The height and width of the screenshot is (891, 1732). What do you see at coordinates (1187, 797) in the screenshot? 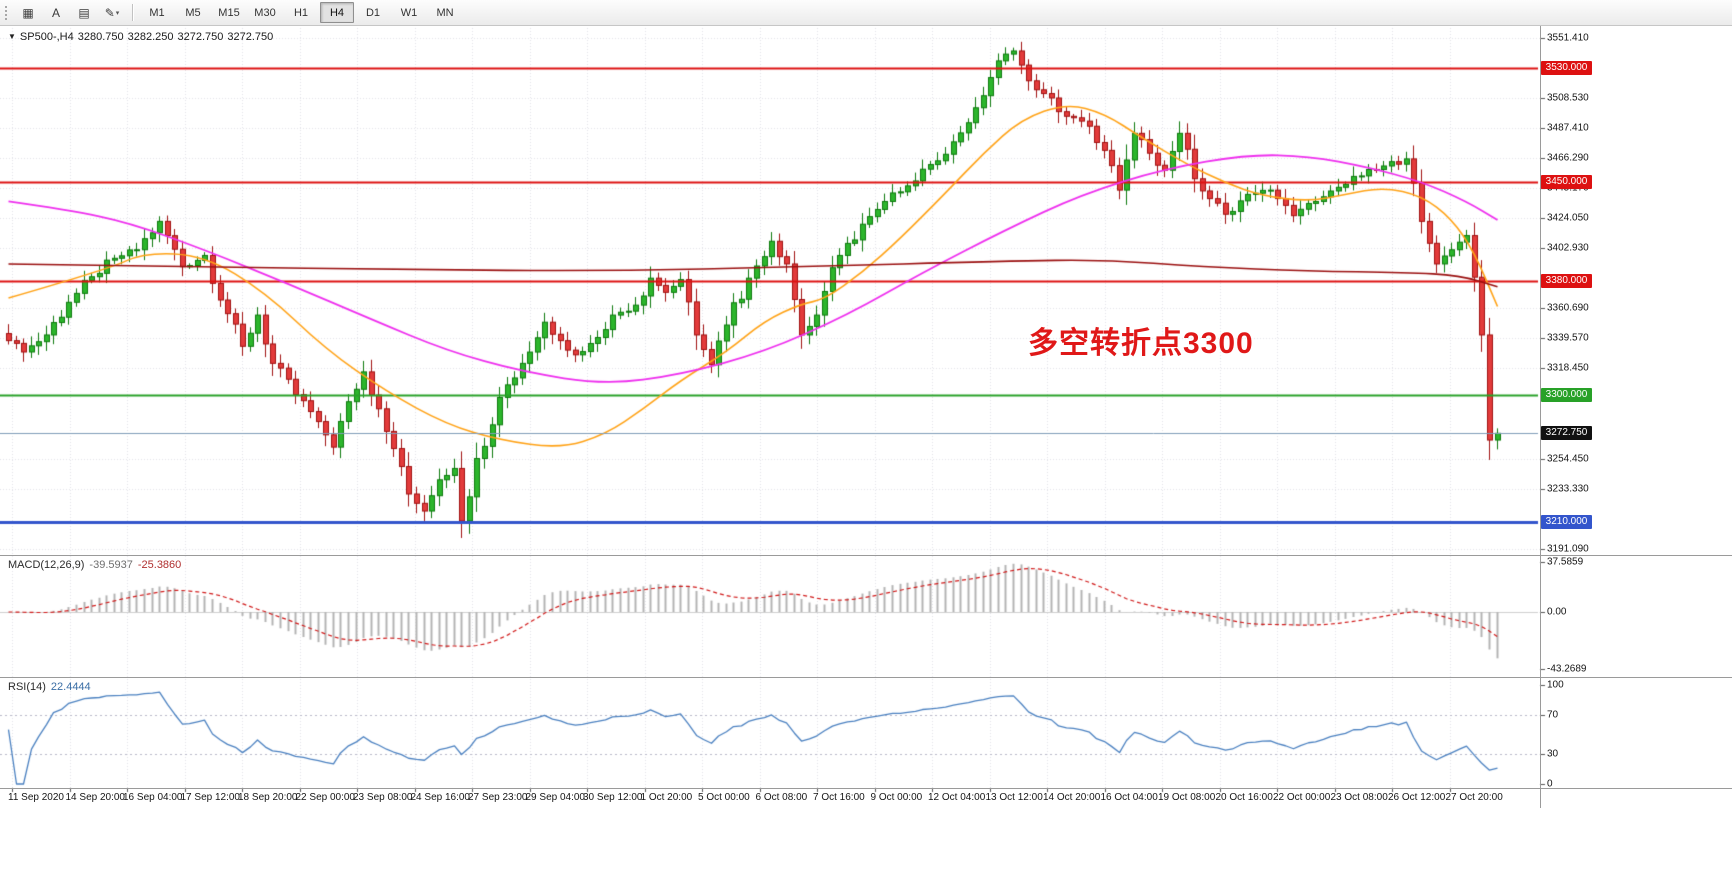
I see `time-axis-label: 19 Oct 08:00` at bounding box center [1187, 797].